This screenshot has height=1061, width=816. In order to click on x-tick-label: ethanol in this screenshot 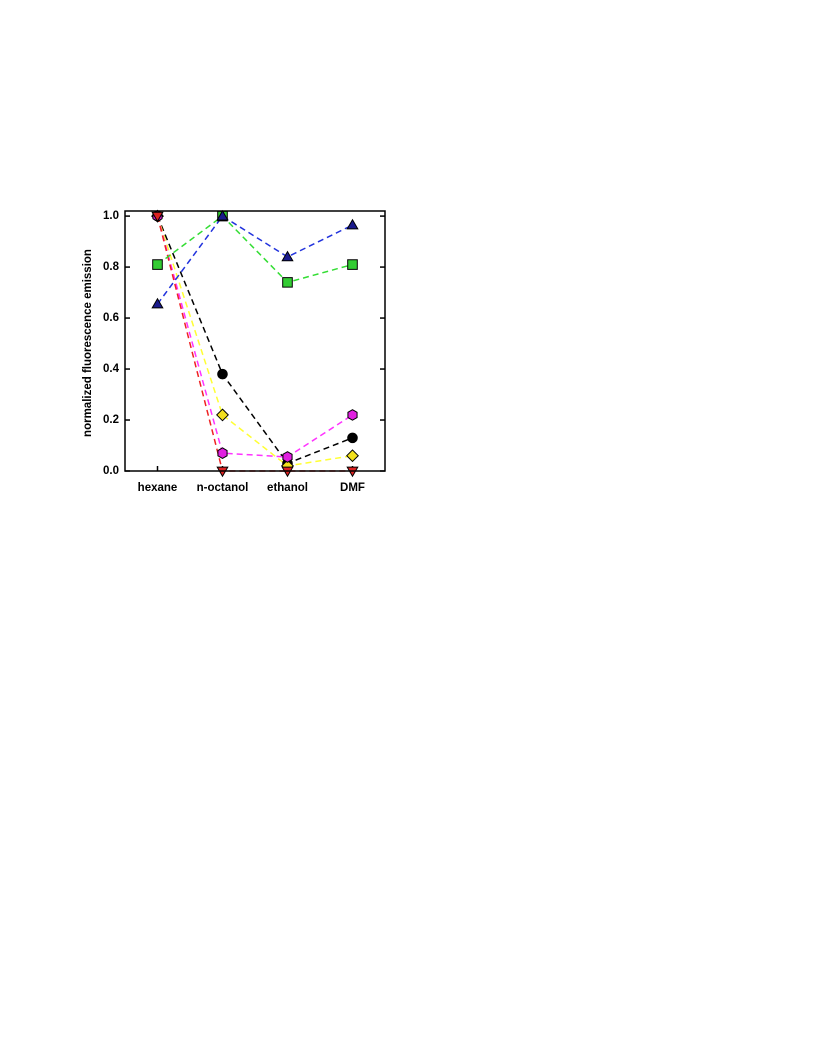, I will do `click(287, 488)`.